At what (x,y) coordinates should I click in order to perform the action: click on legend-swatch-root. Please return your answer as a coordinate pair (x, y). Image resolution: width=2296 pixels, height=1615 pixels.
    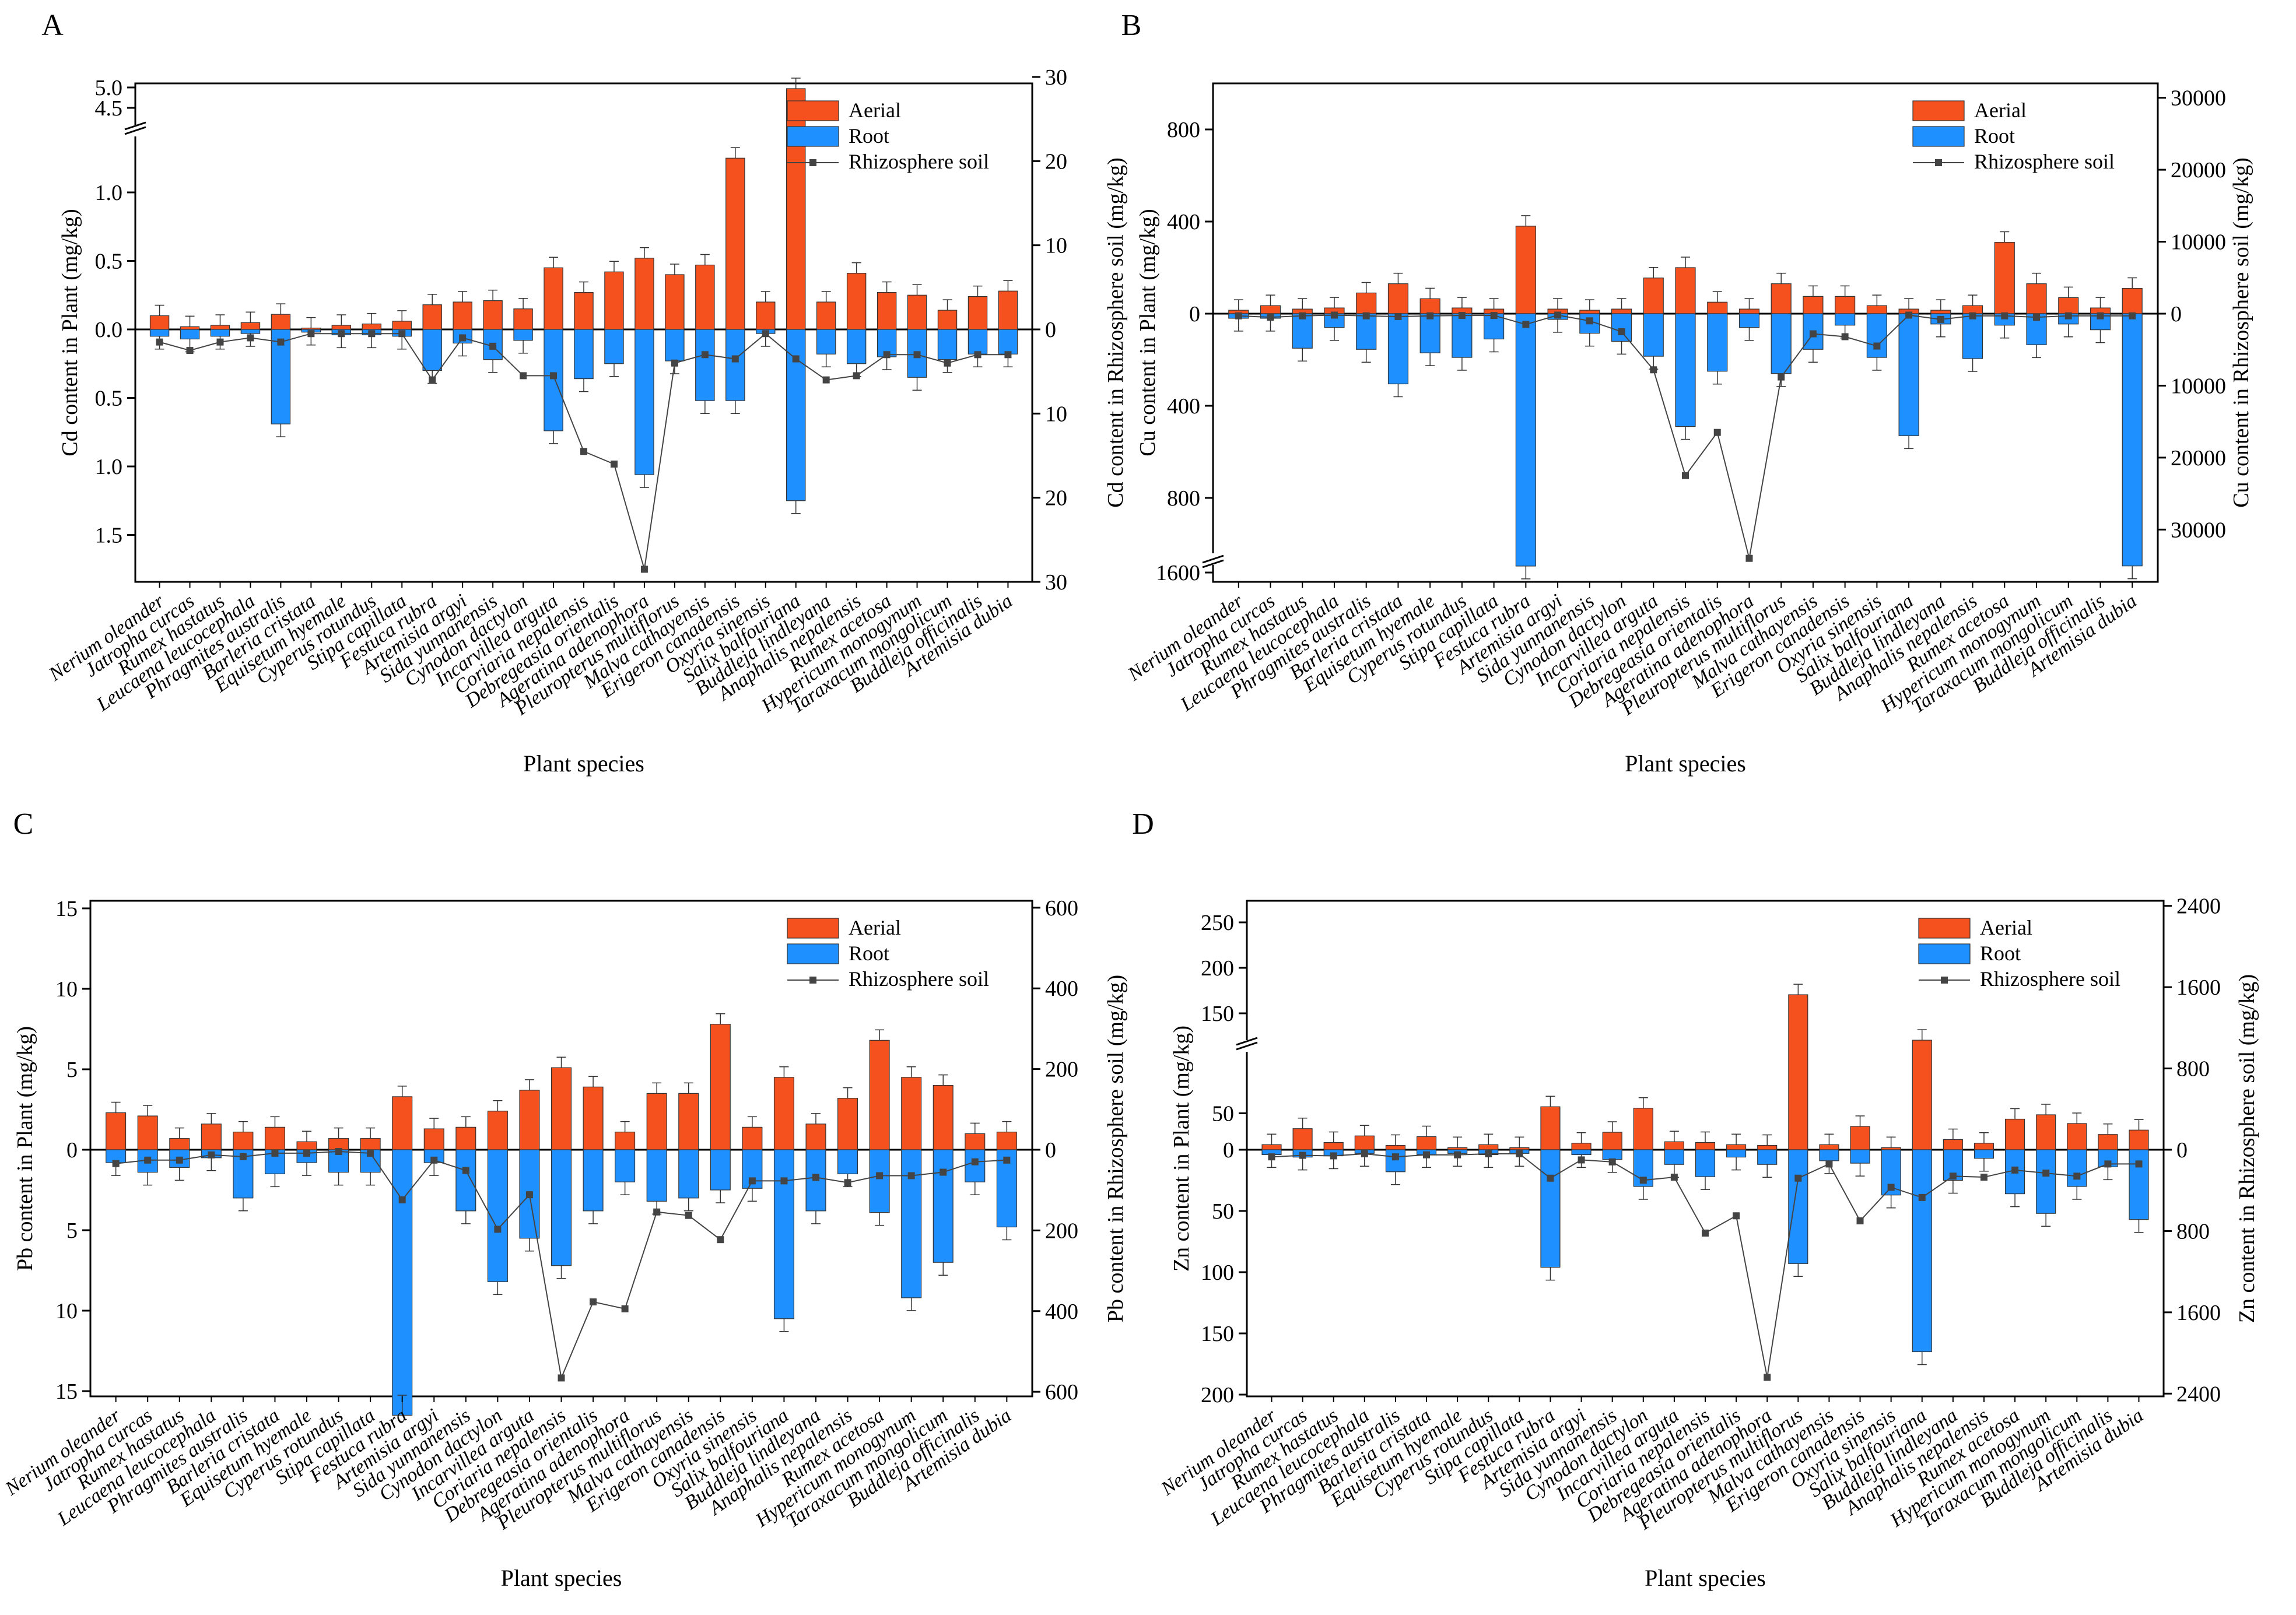
    Looking at the image, I should click on (1944, 953).